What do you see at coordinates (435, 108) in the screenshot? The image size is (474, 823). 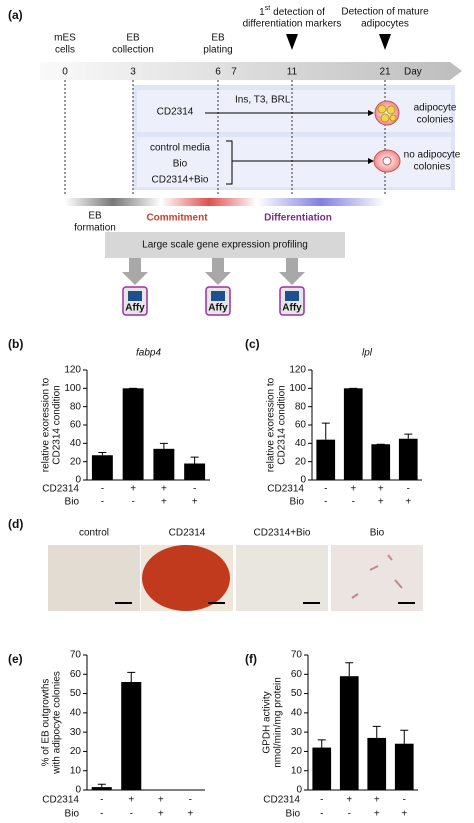 I see `outcome: adipocyte` at bounding box center [435, 108].